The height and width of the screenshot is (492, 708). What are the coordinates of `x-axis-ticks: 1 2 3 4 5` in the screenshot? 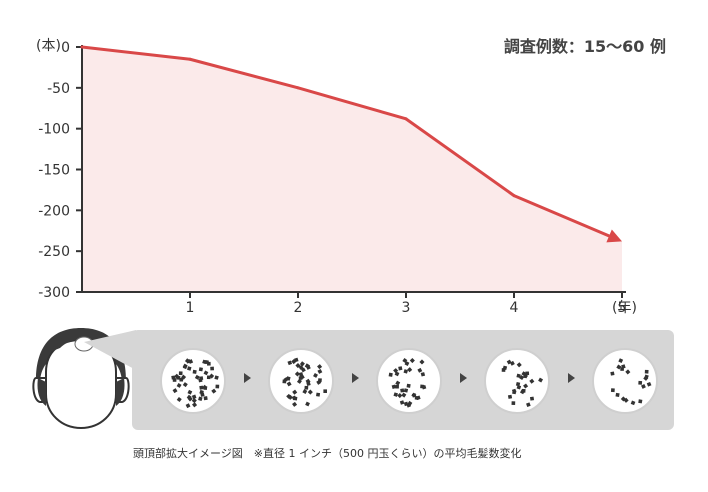 It's located at (406, 304).